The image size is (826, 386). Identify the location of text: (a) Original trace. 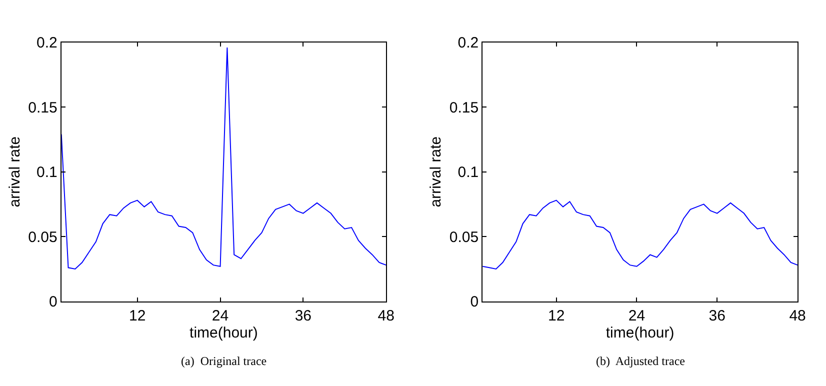
(224, 361).